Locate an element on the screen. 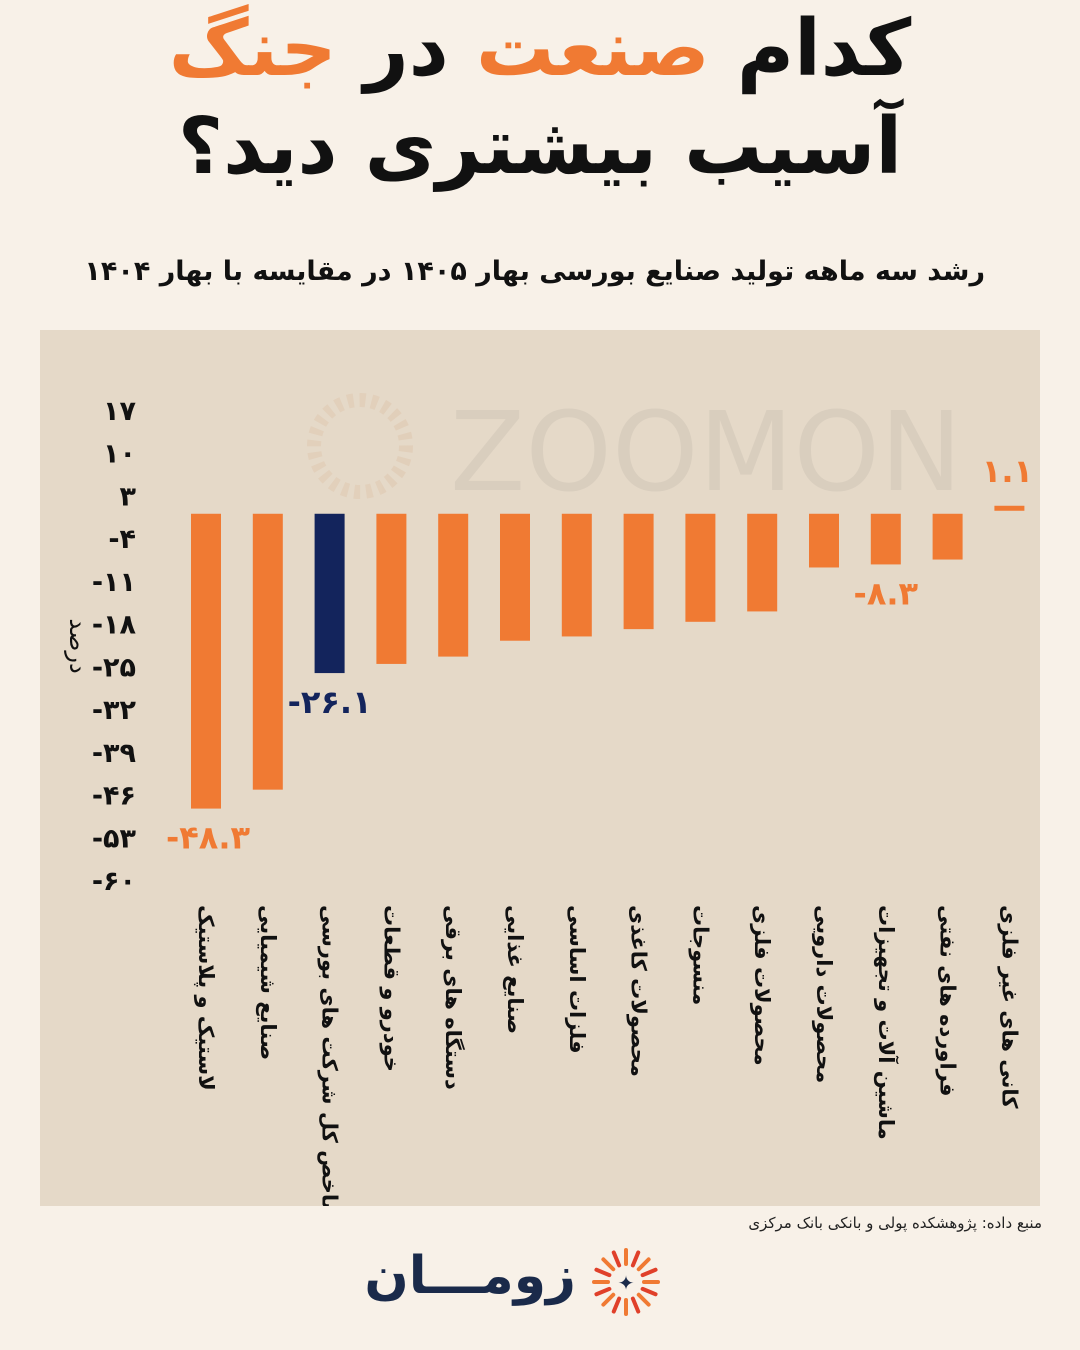  brand: زومـــان ✦ is located at coordinates (522, 1282).